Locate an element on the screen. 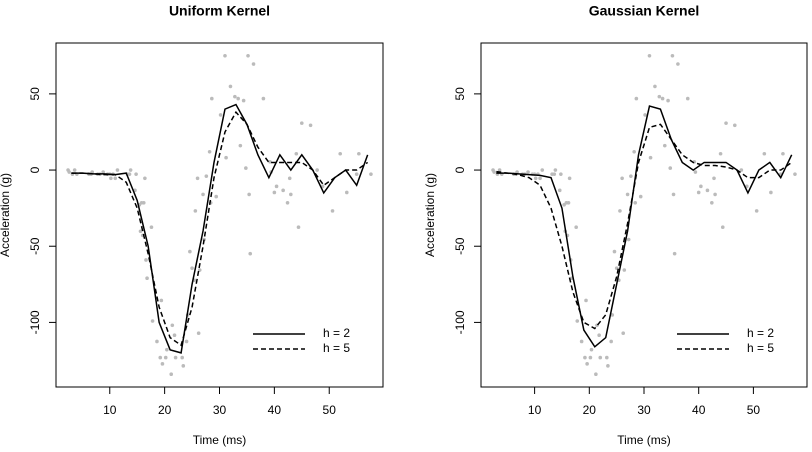 This screenshot has width=812, height=452. chart-title: Uniform Kernel is located at coordinates (219, 11).